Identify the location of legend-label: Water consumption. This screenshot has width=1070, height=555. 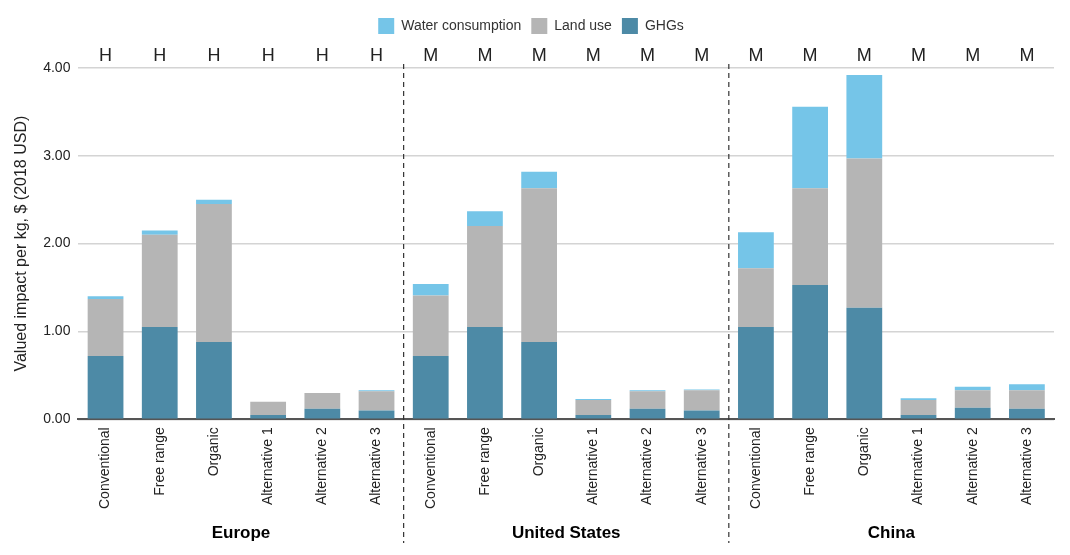
(461, 24).